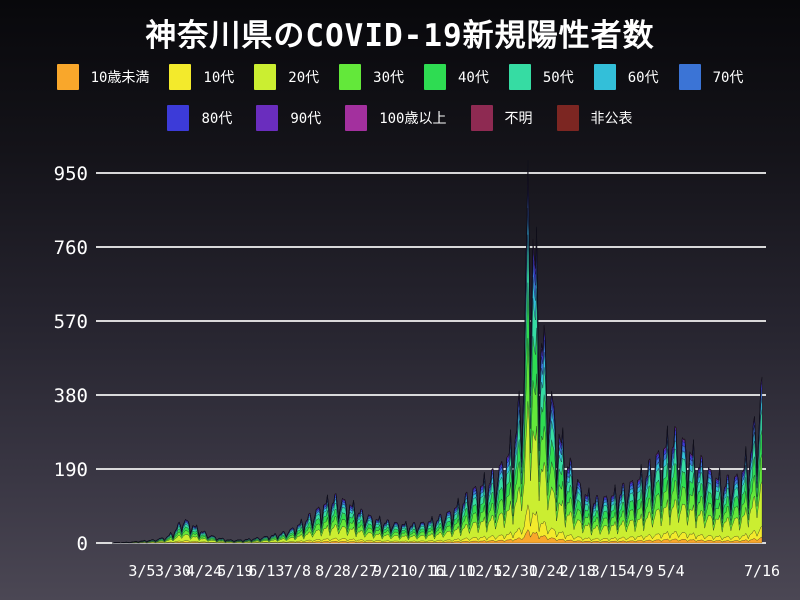  Describe the element at coordinates (609, 571) in the screenshot. I see `x-axis-tick-label: 3/15` at that location.